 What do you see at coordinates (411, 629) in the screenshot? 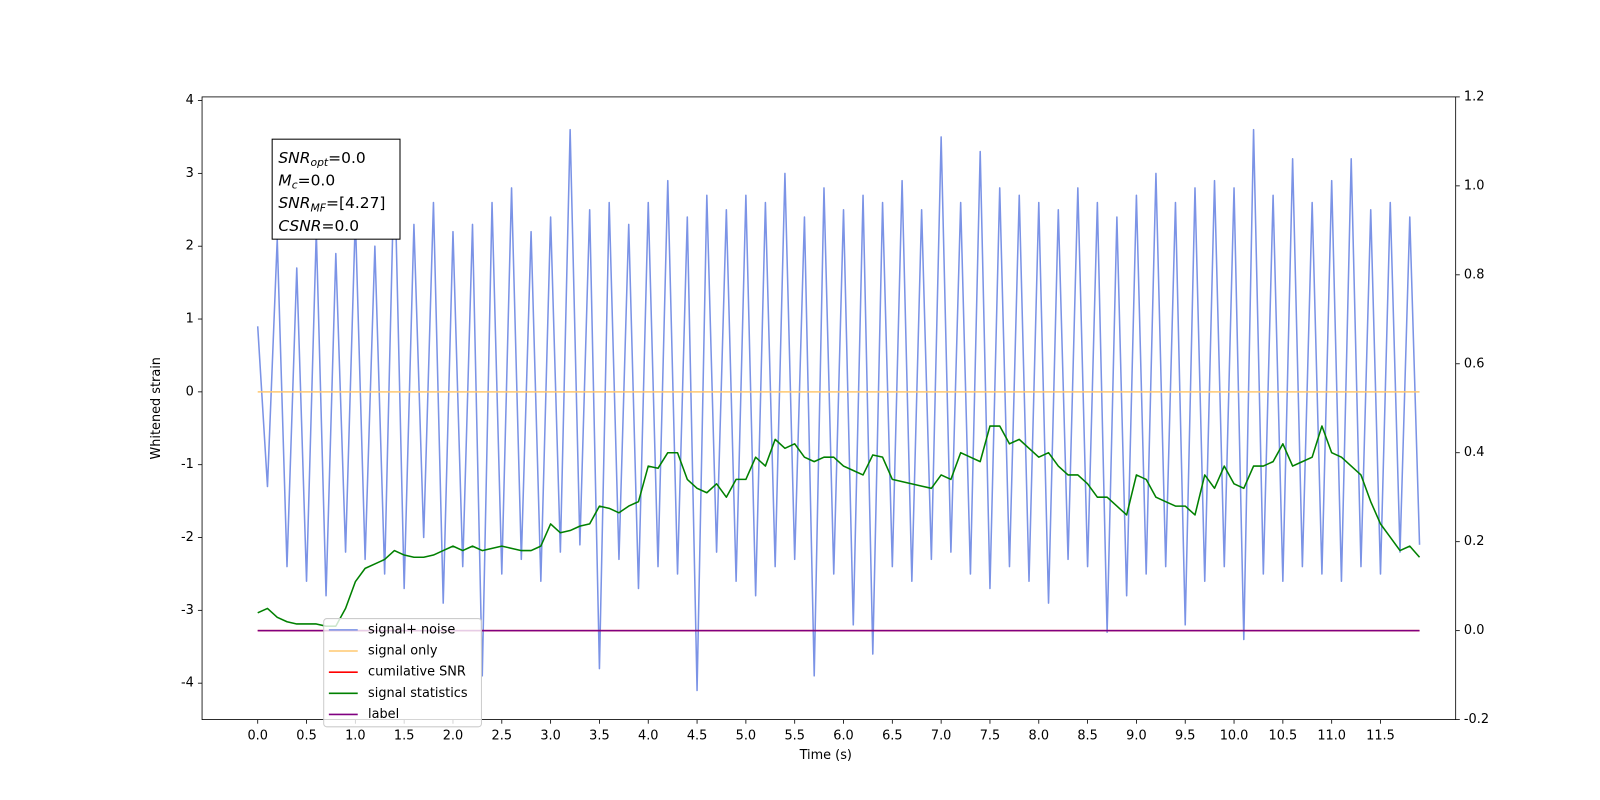
I see `legend-label: signal+ noise` at bounding box center [411, 629].